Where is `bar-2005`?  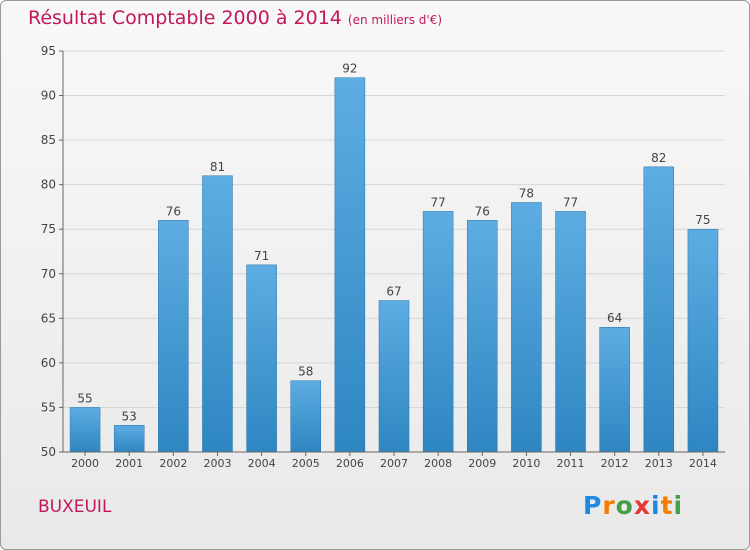
bar-2005 is located at coordinates (305, 416).